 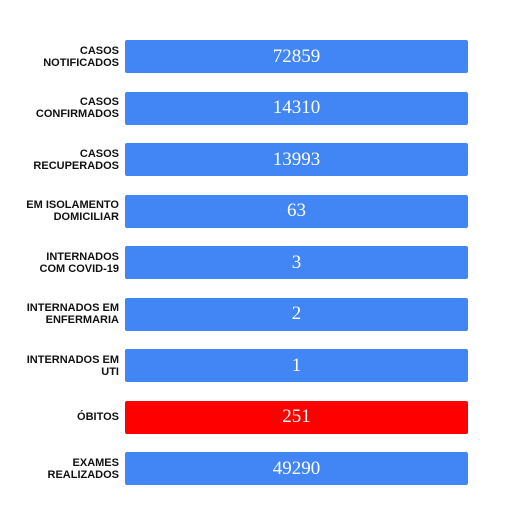 I want to click on stat-label: ÓBITOS, so click(x=98, y=417).